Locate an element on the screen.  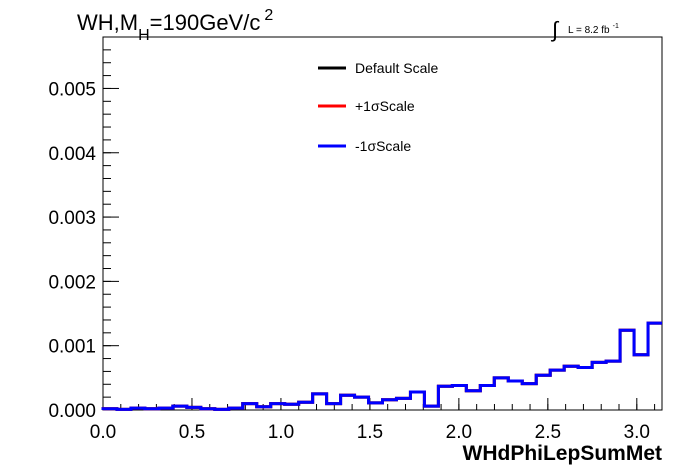
x-tick-label: 2.0 is located at coordinates (459, 432).